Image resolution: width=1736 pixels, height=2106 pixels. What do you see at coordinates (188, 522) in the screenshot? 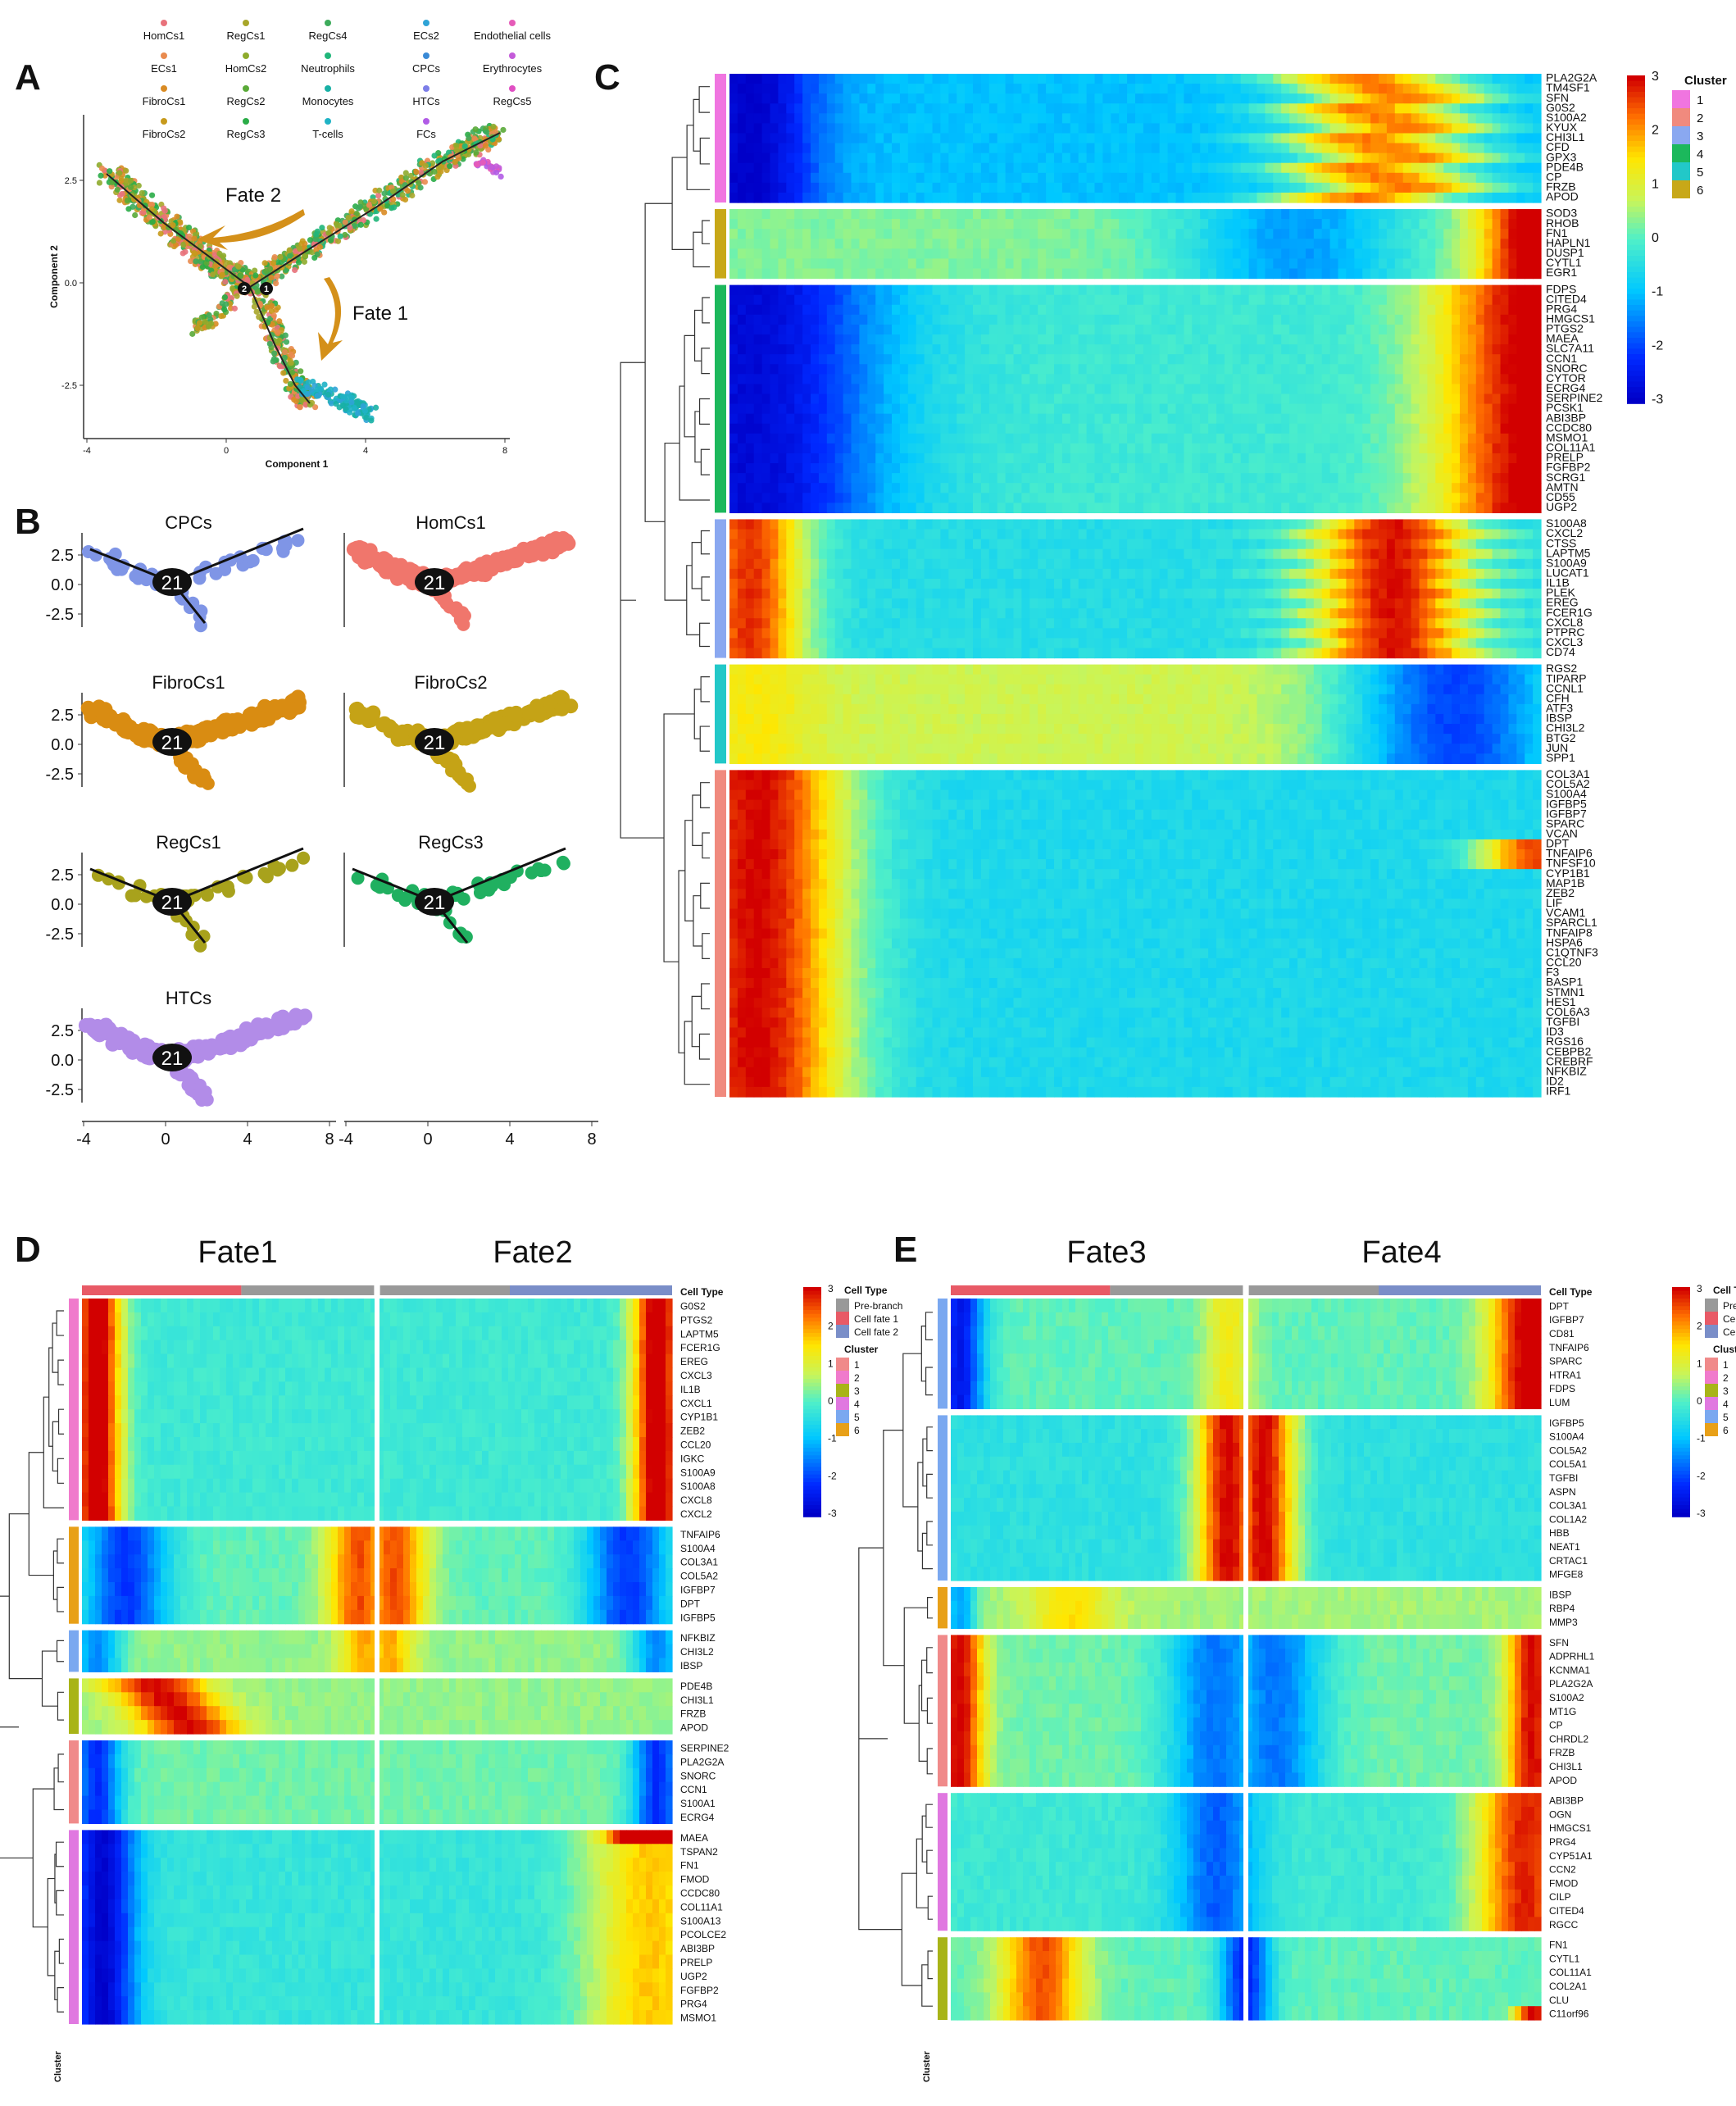
I see `subplot-title: CPCs` at bounding box center [188, 522].